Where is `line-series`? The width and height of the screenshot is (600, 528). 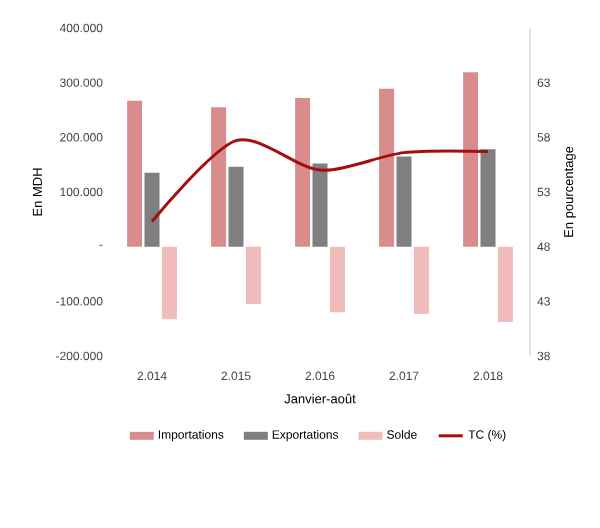
line-series is located at coordinates (320, 180).